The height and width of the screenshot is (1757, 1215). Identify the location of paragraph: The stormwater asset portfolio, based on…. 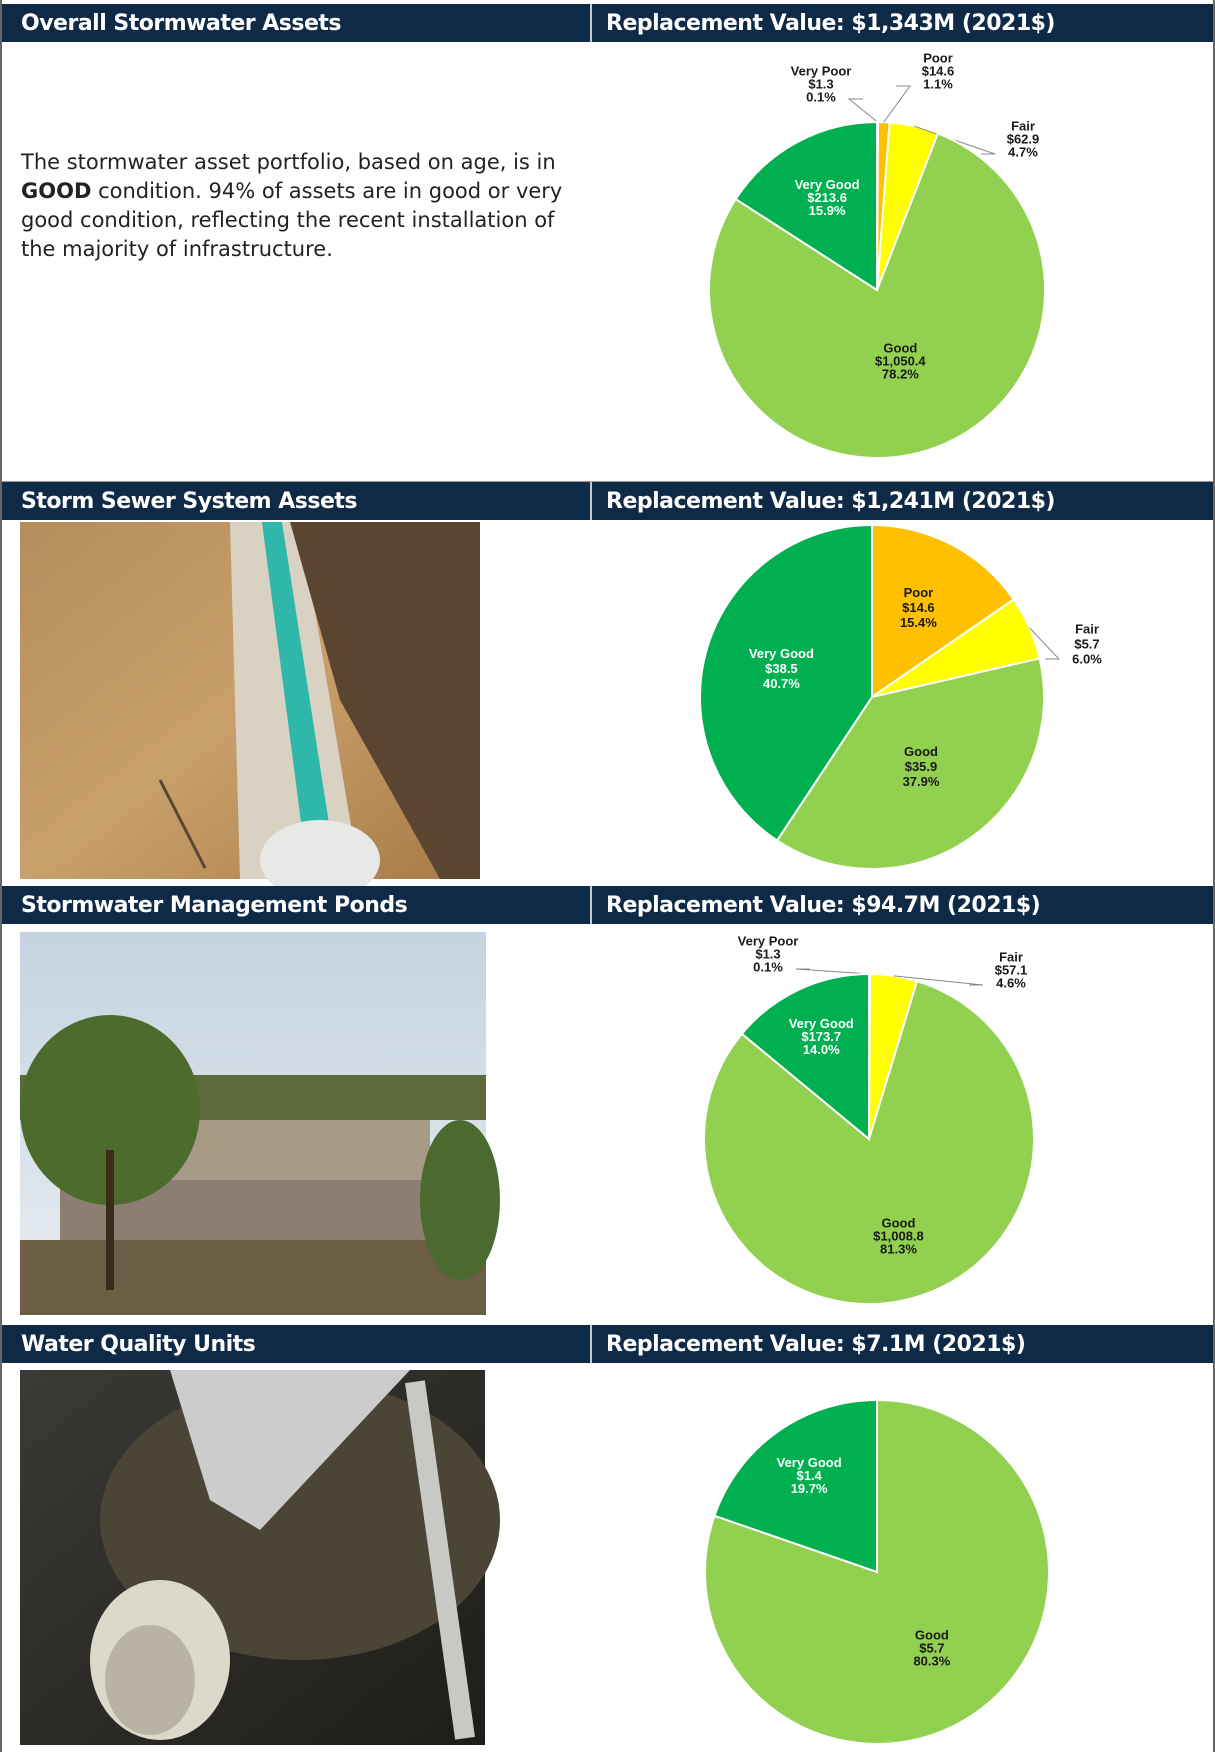
(288, 162).